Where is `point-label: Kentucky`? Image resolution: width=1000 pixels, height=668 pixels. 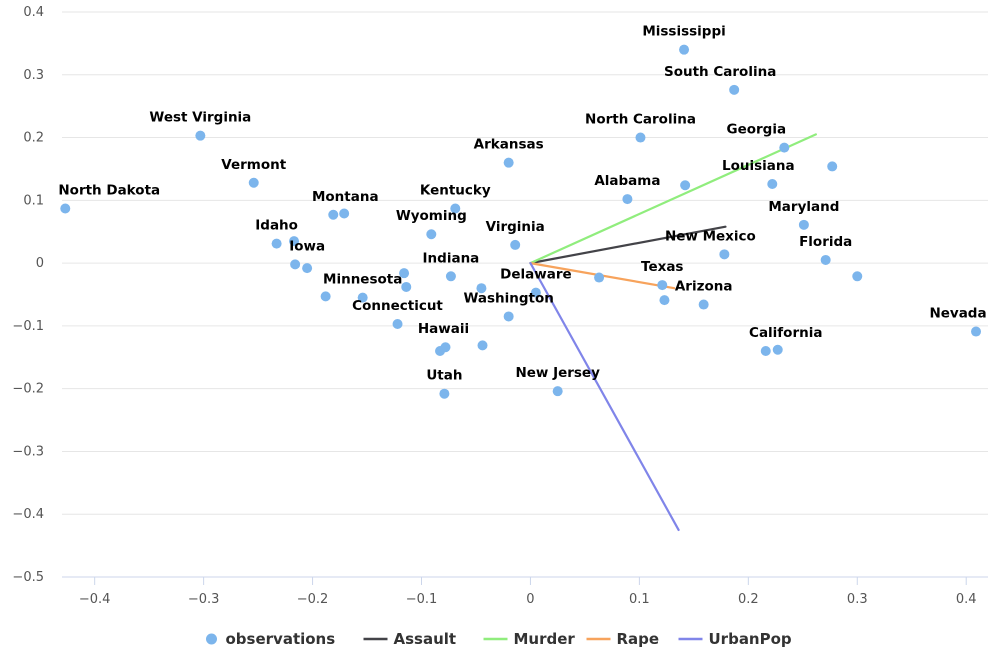
point-label: Kentucky is located at coordinates (455, 190).